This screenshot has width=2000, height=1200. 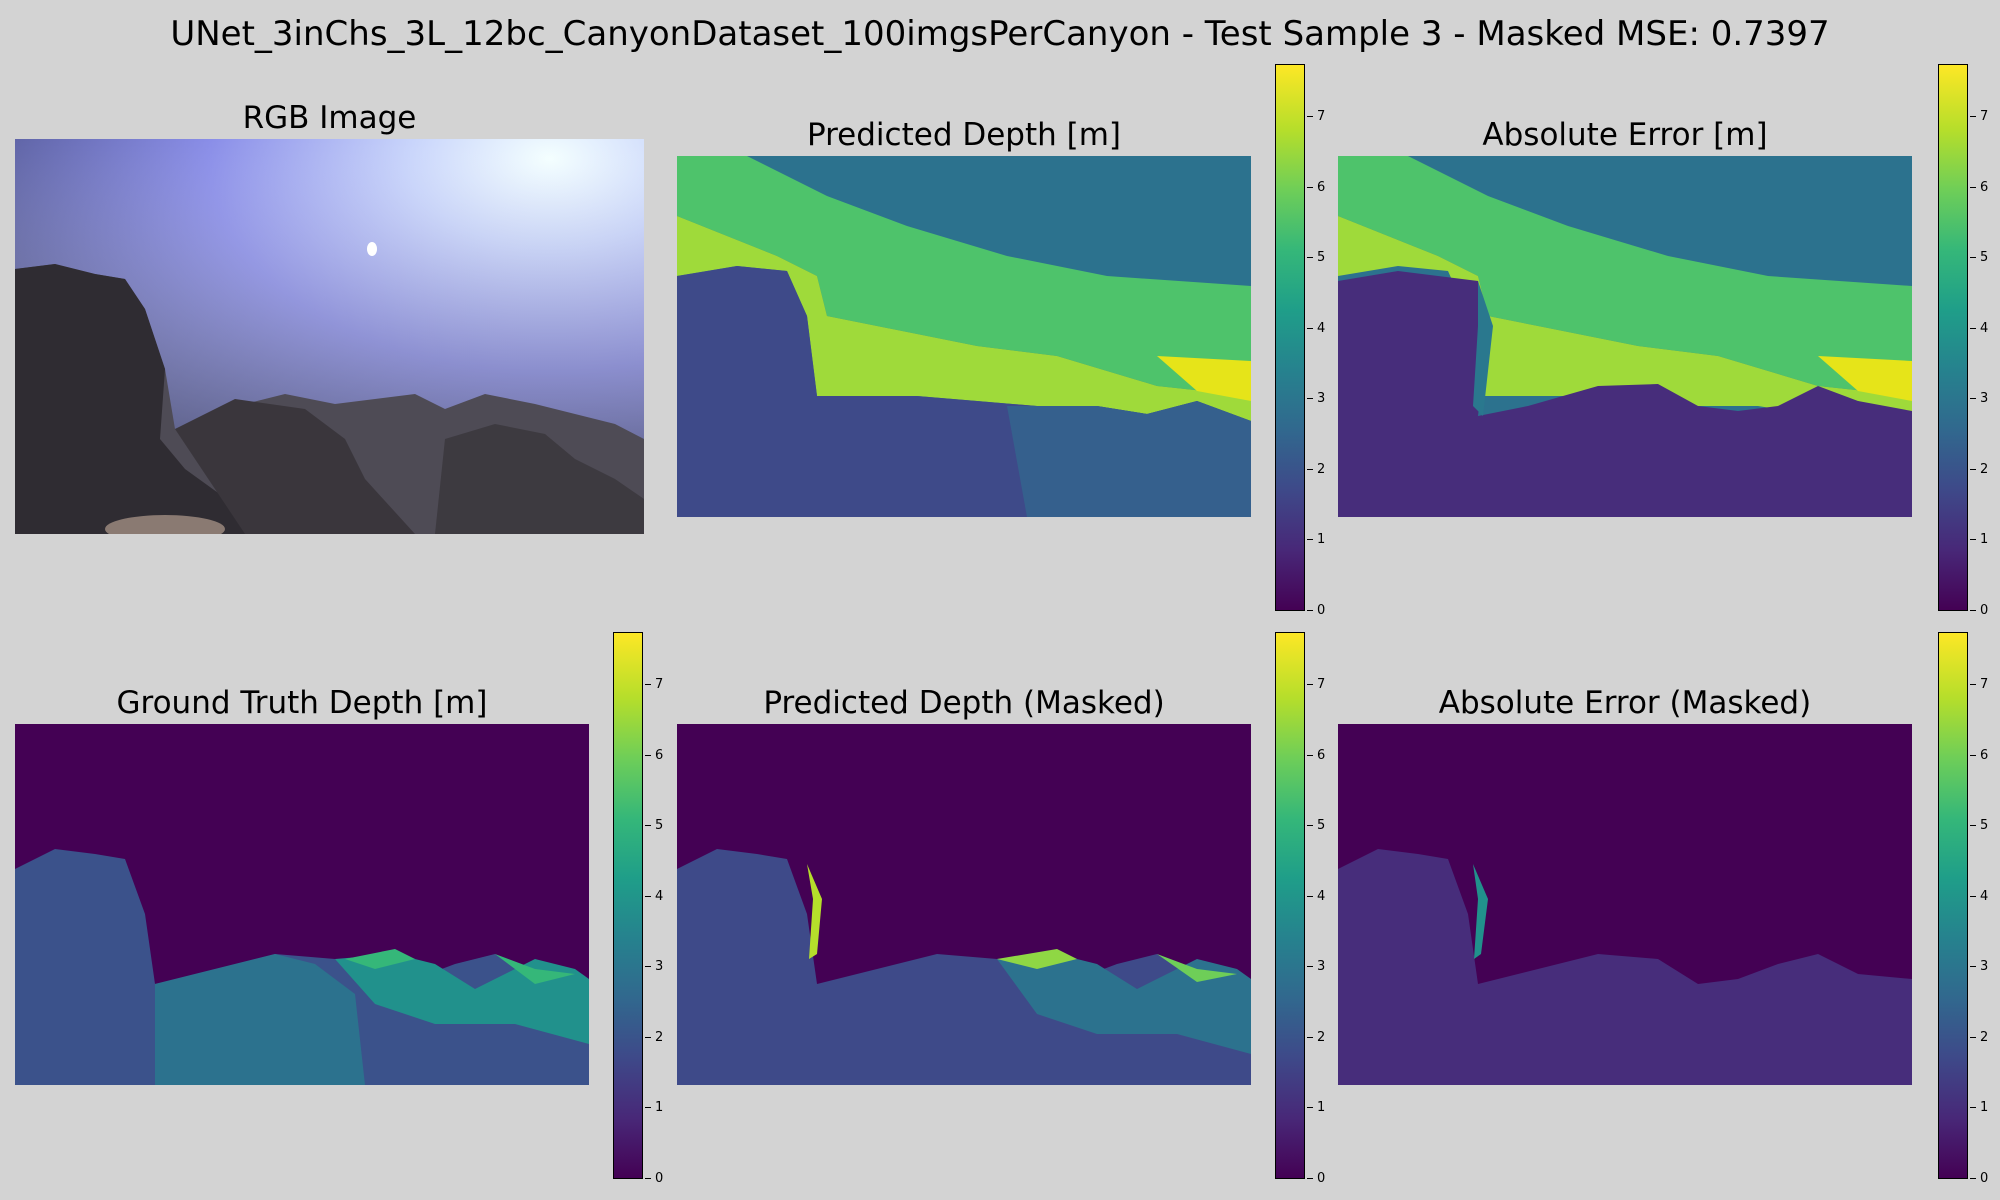 What do you see at coordinates (628, 905) in the screenshot?
I see `colorbar-gt` at bounding box center [628, 905].